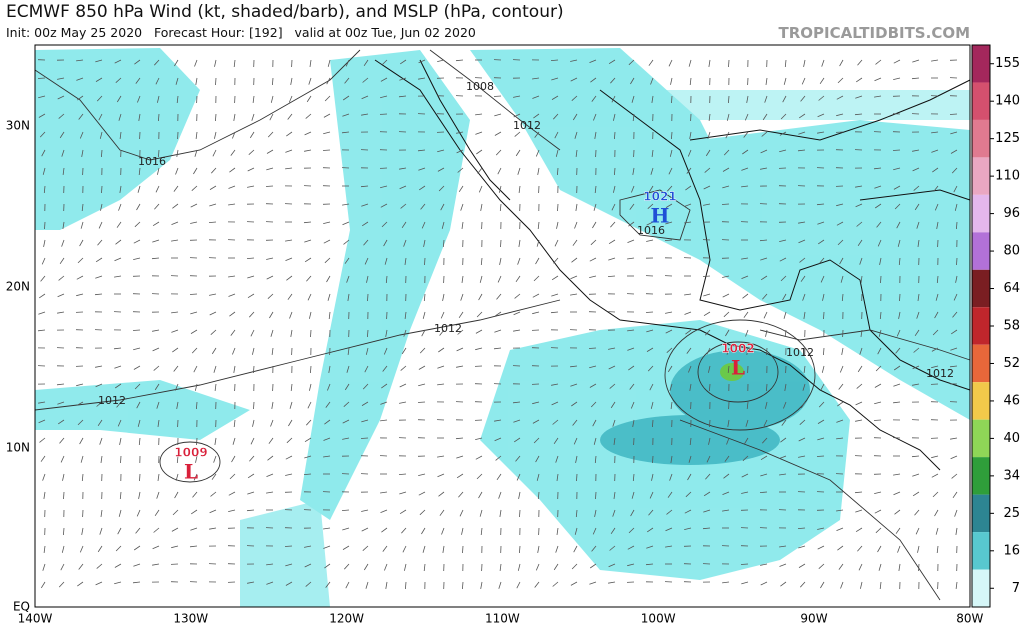 This screenshot has width=1024, height=628. I want to click on center-symbol: L, so click(191, 472).